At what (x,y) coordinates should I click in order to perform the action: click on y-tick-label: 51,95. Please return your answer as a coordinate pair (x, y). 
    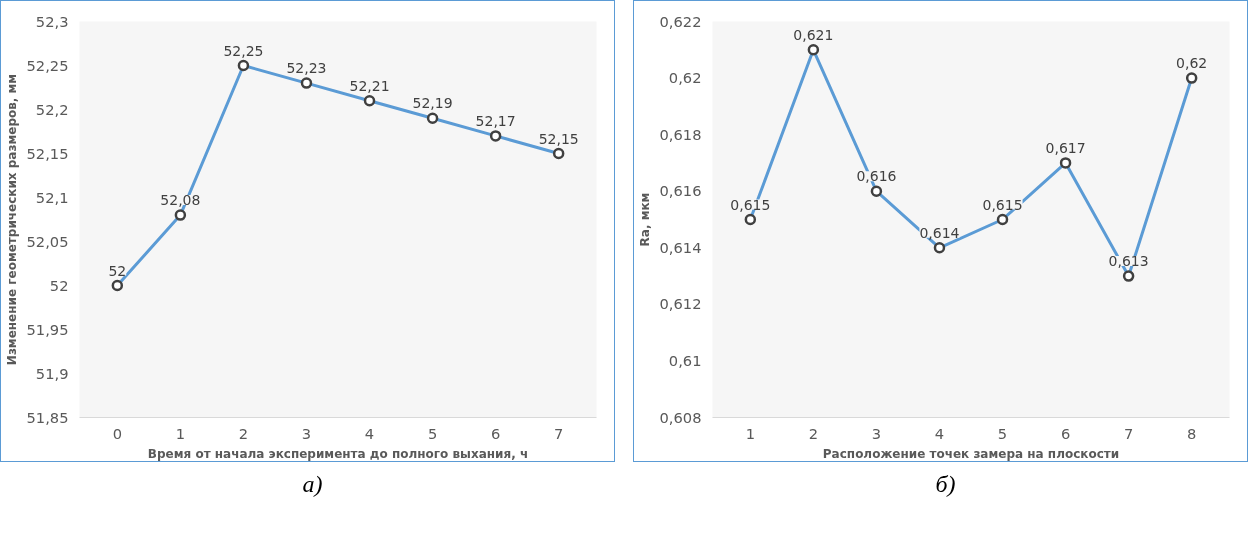
    Looking at the image, I should click on (47, 329).